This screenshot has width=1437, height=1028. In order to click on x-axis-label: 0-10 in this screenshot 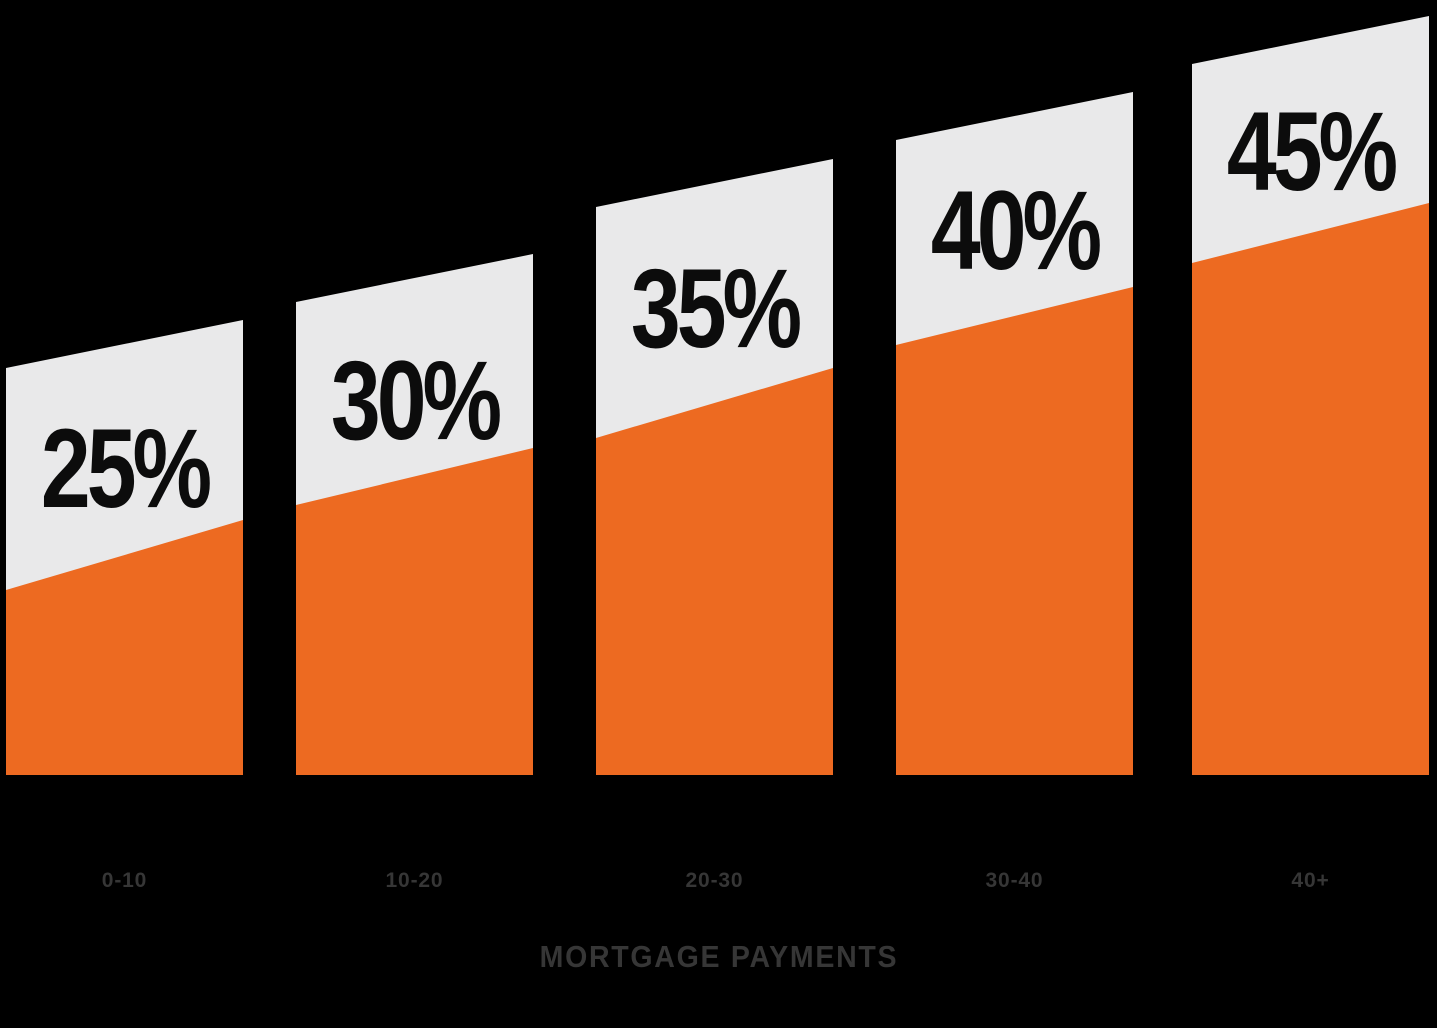, I will do `click(124, 880)`.